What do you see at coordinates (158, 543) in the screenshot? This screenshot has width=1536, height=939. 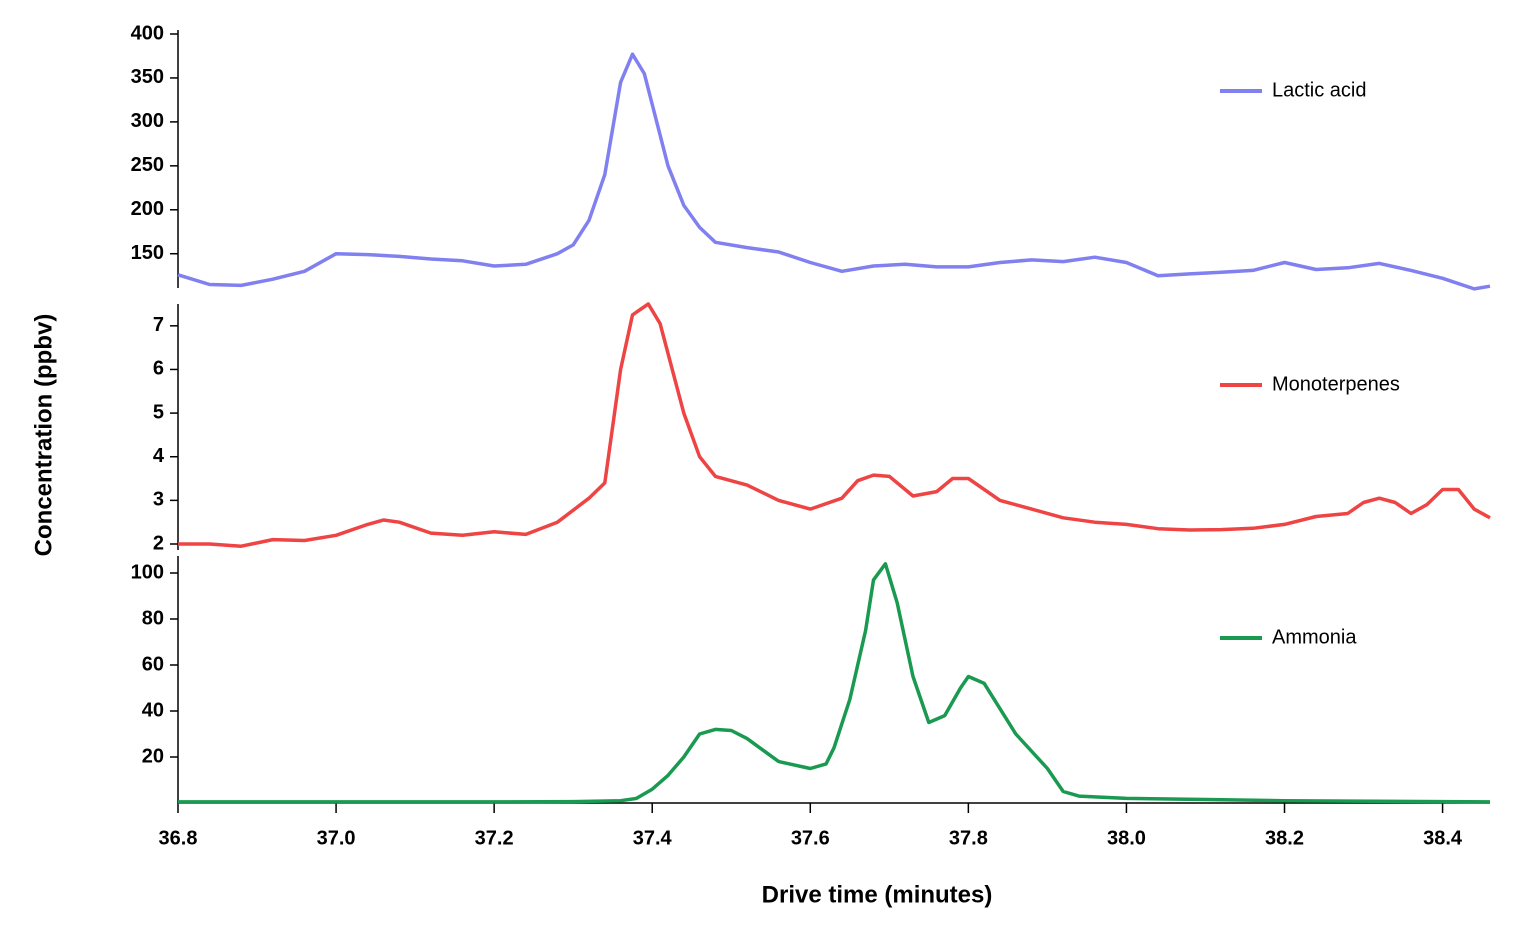 I see `y-tick-label: 2` at bounding box center [158, 543].